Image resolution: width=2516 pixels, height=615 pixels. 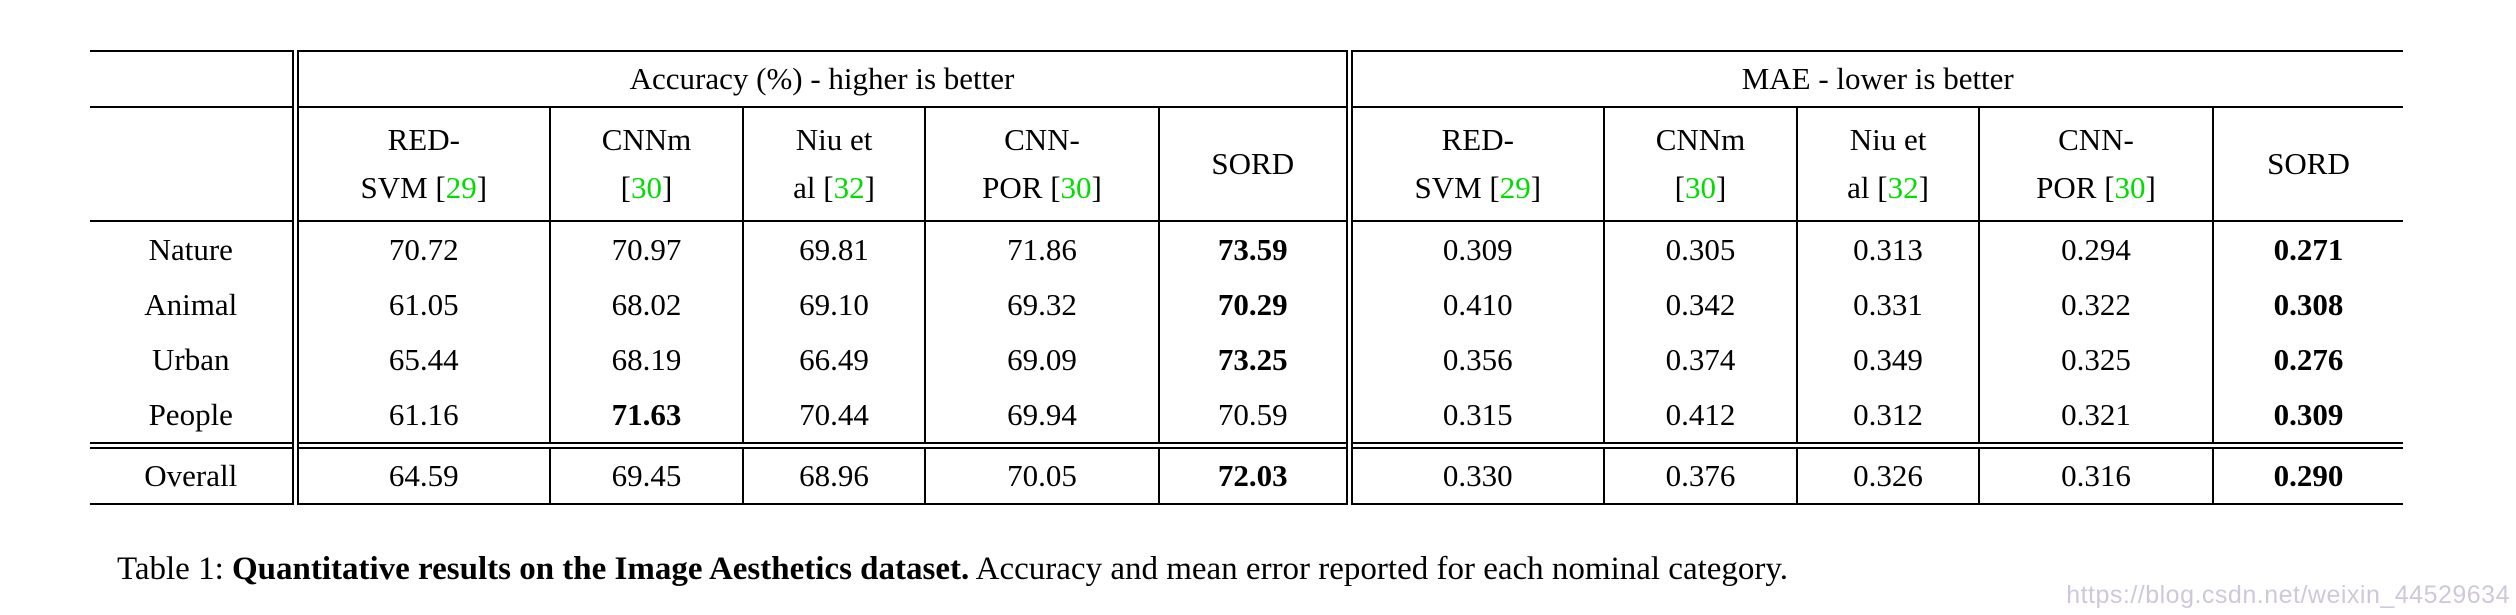 What do you see at coordinates (820, 79) in the screenshot?
I see `section-header-accuracy: Accuracy (%) - higher is better` at bounding box center [820, 79].